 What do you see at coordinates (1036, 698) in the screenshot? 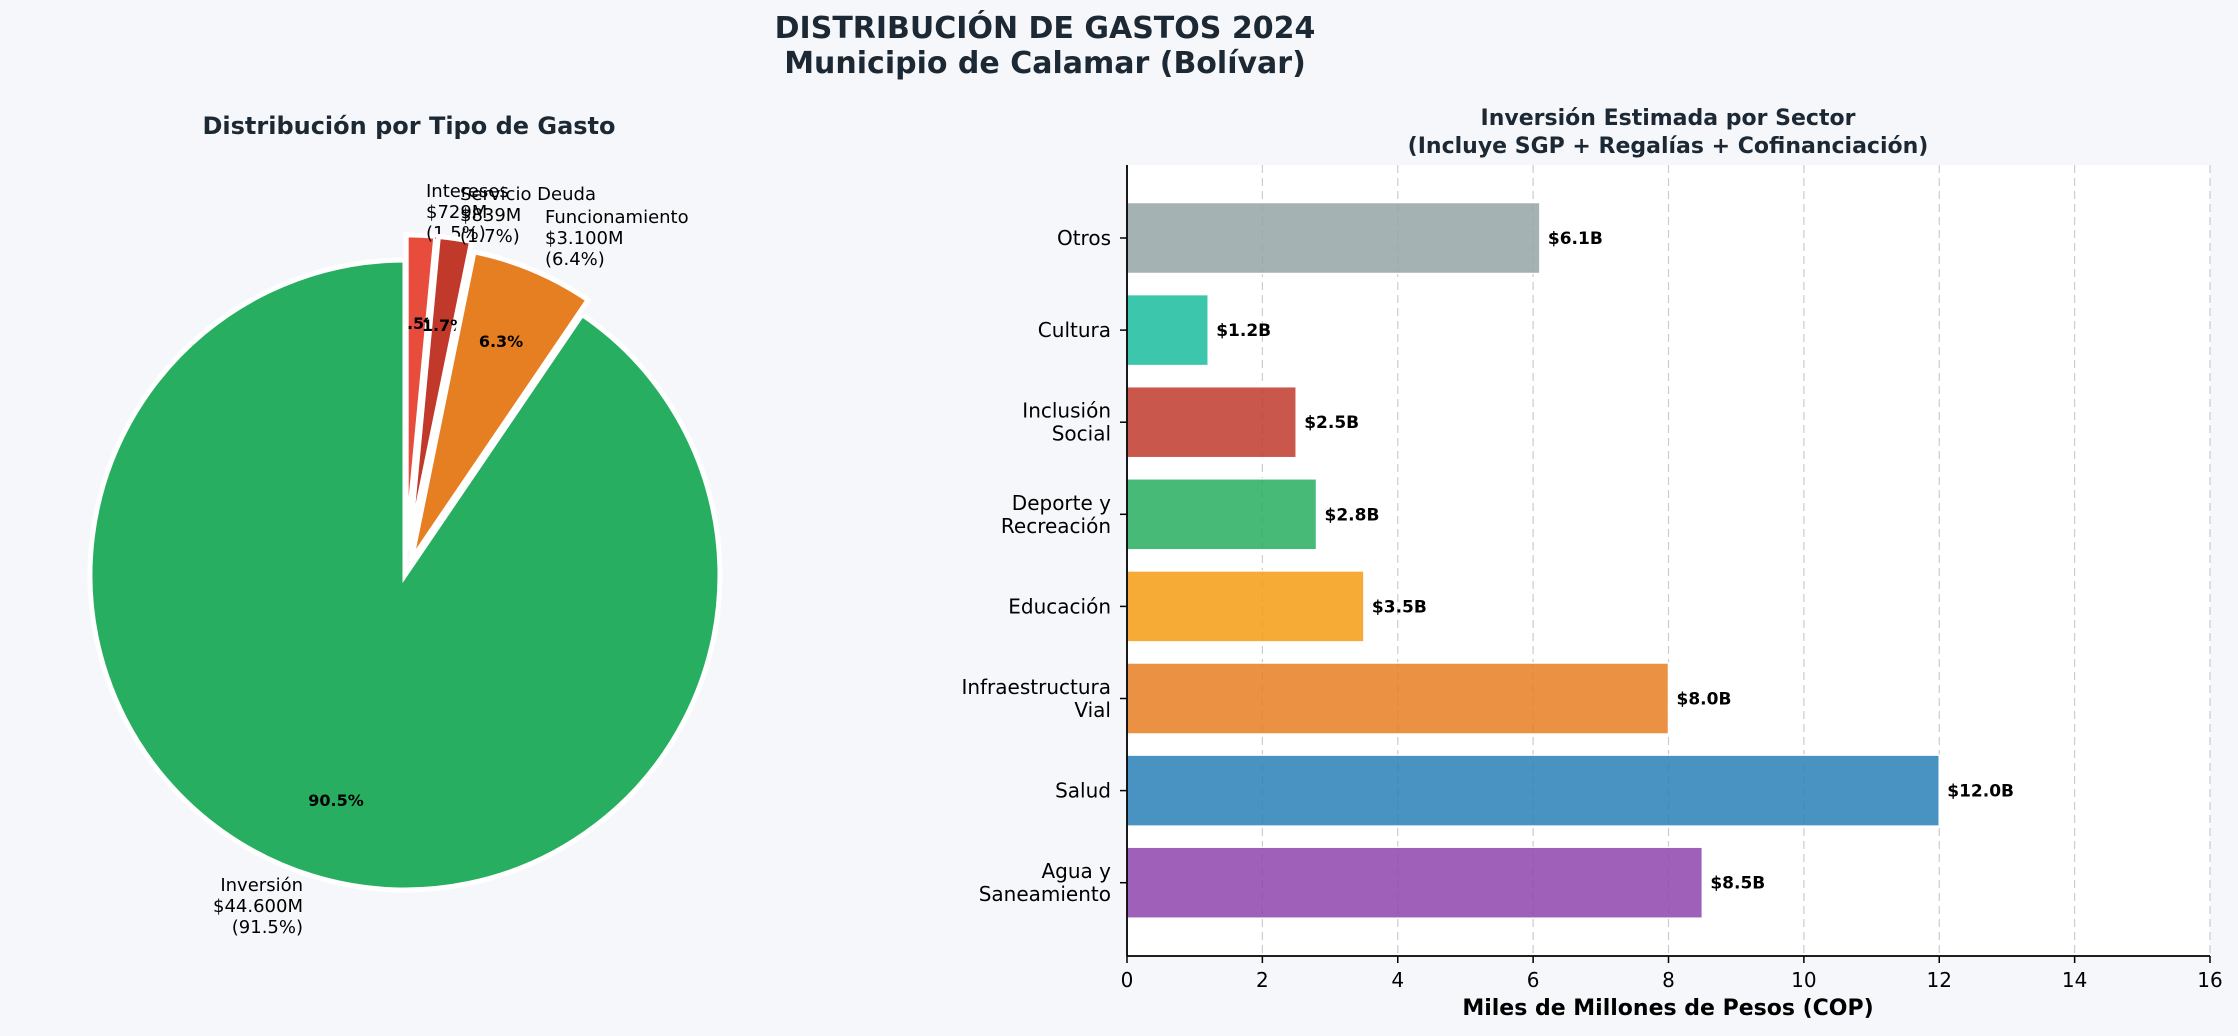
I see `y-category-label: Infraestructura Vial` at bounding box center [1036, 698].